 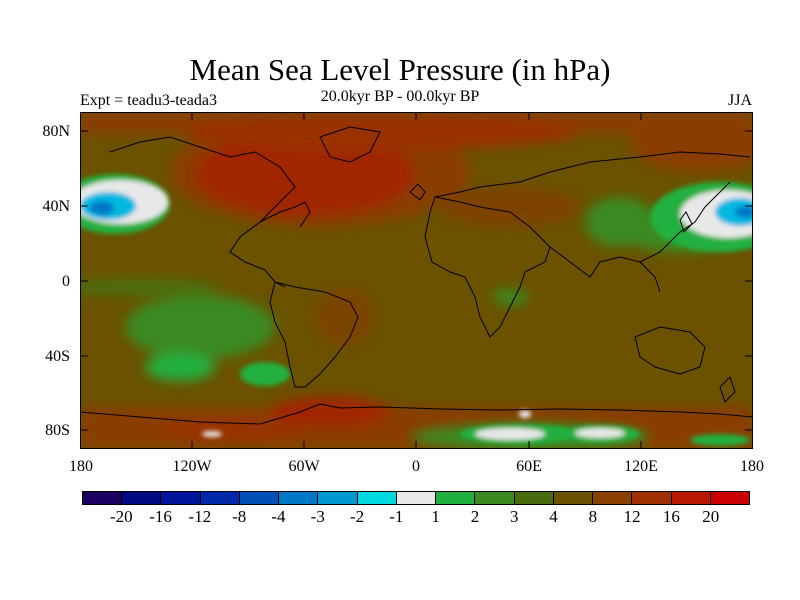 What do you see at coordinates (400, 69) in the screenshot?
I see `map-title: Mean Sea Level Pressure (in hPa)` at bounding box center [400, 69].